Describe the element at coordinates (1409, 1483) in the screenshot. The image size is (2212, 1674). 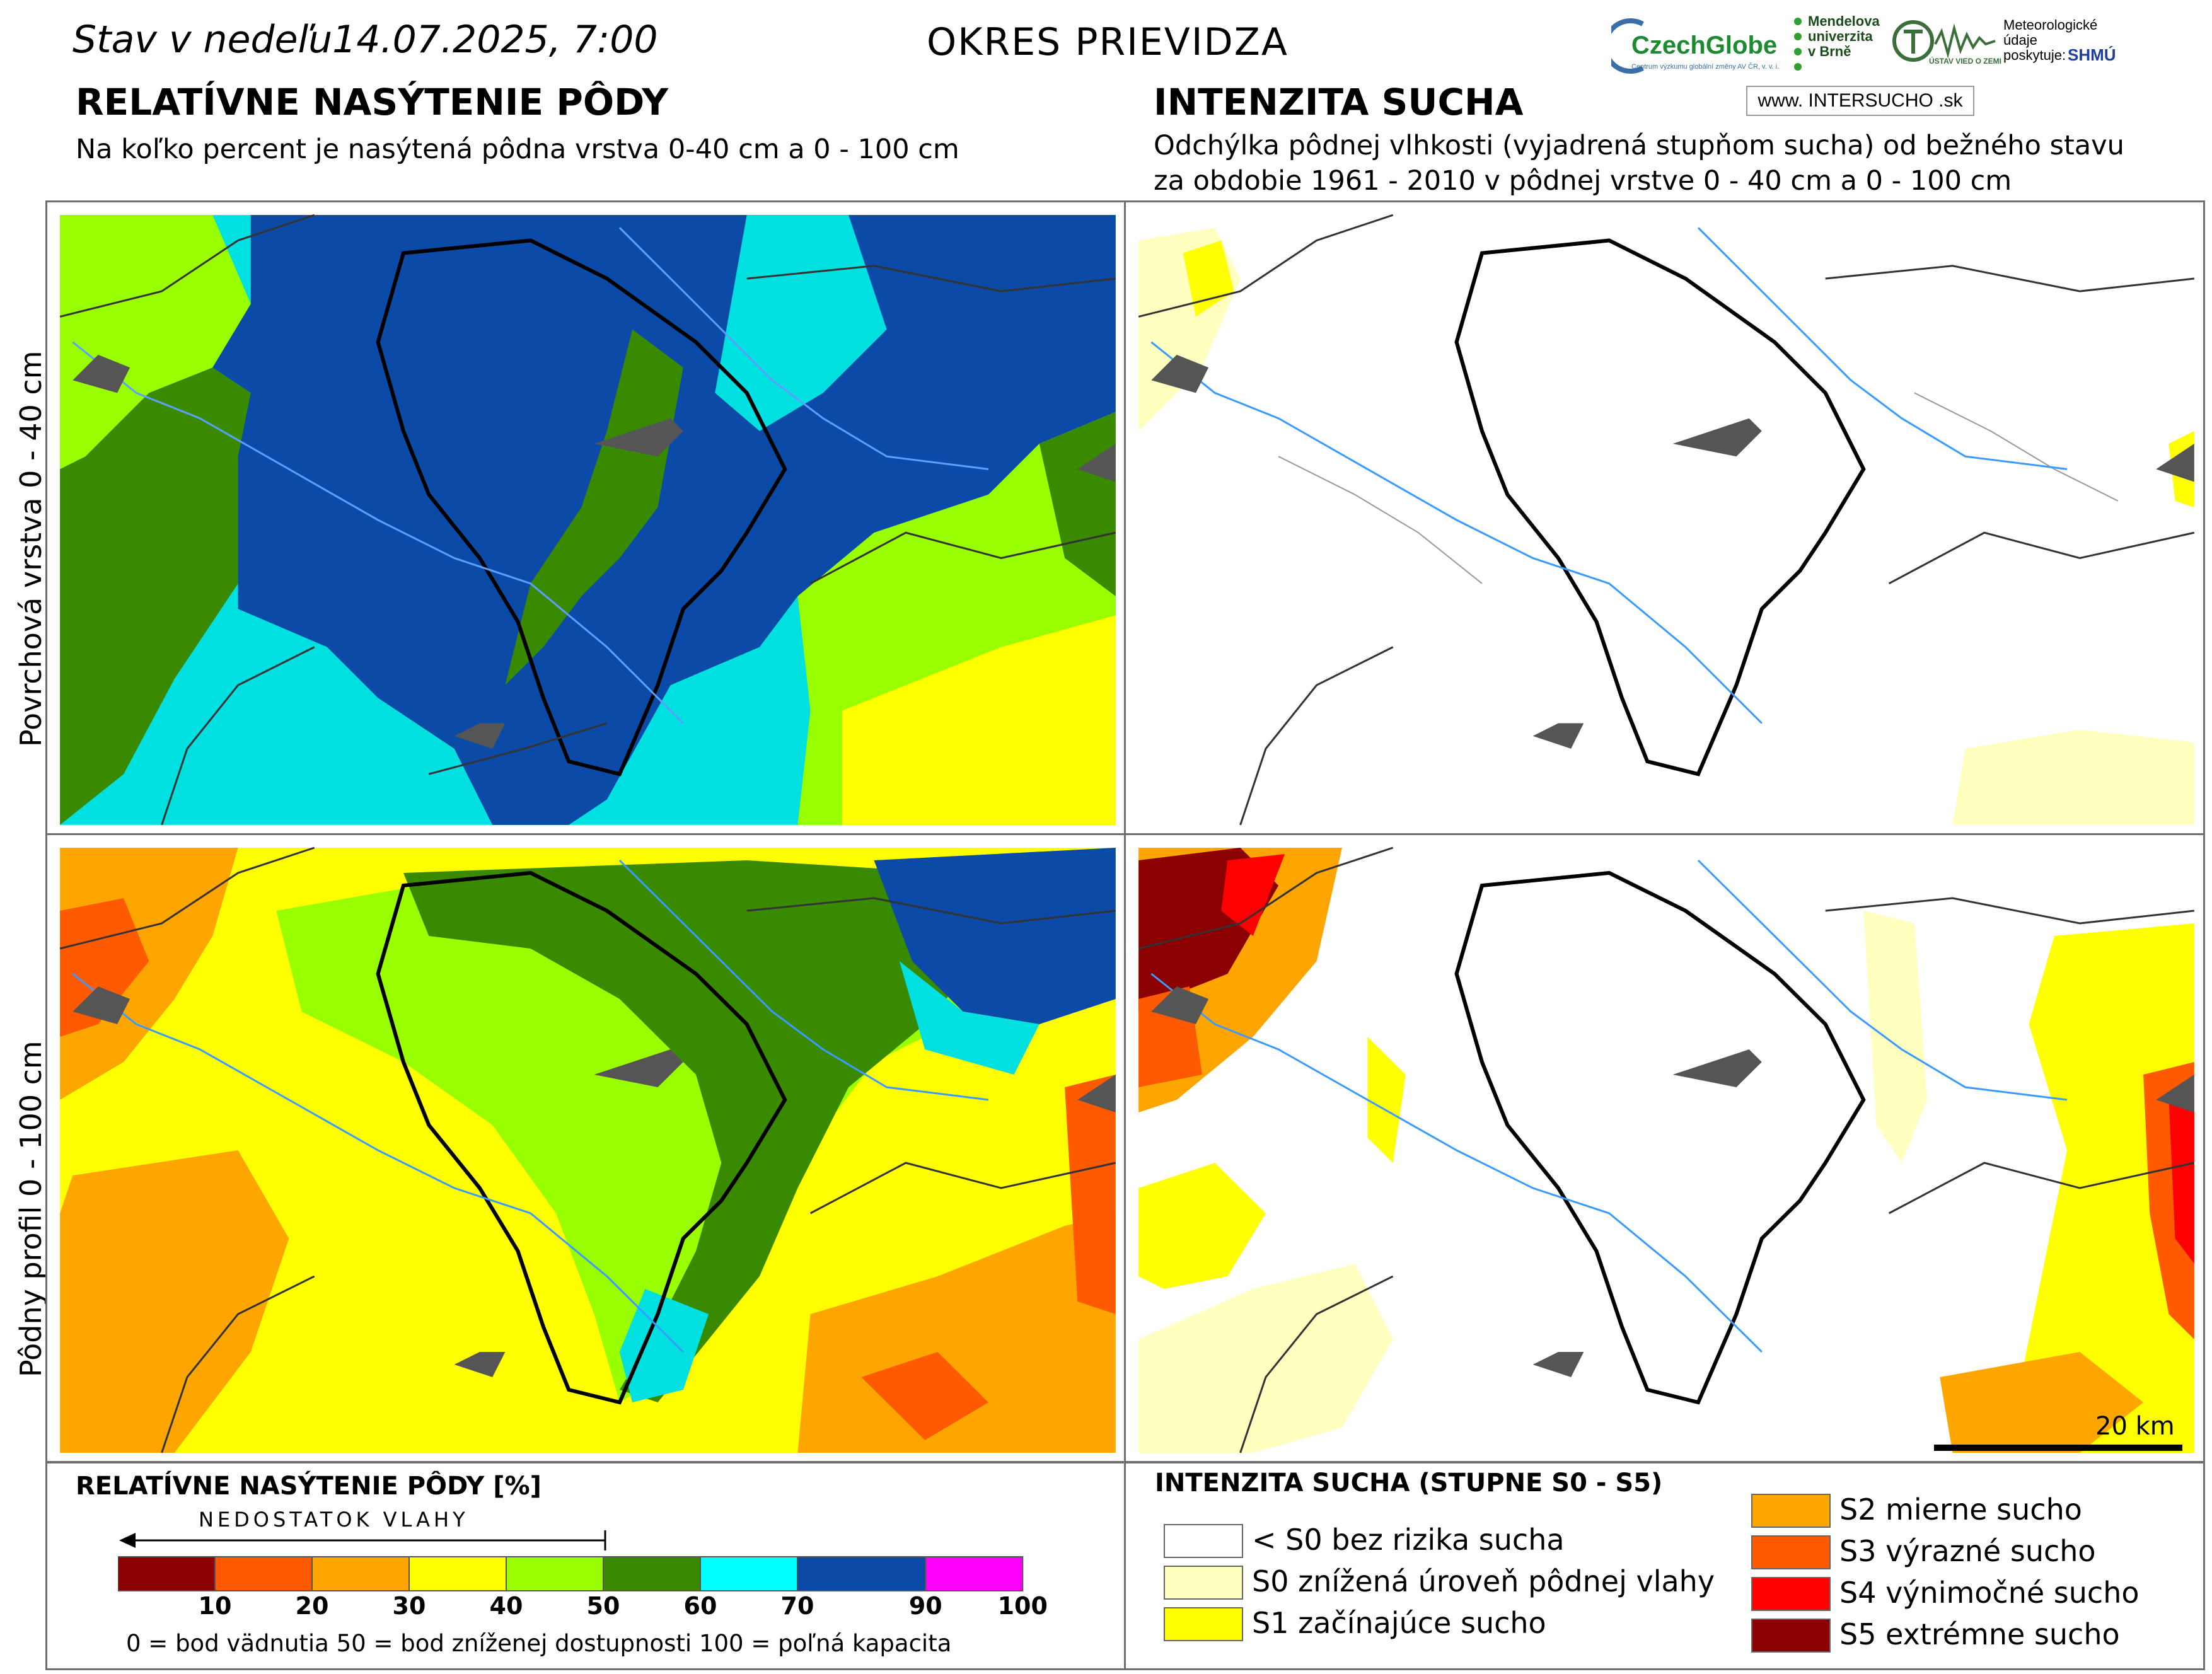
I see `drought-legend-title: INTENZITA SUCHA (STUPNE S0 - S5)` at that location.